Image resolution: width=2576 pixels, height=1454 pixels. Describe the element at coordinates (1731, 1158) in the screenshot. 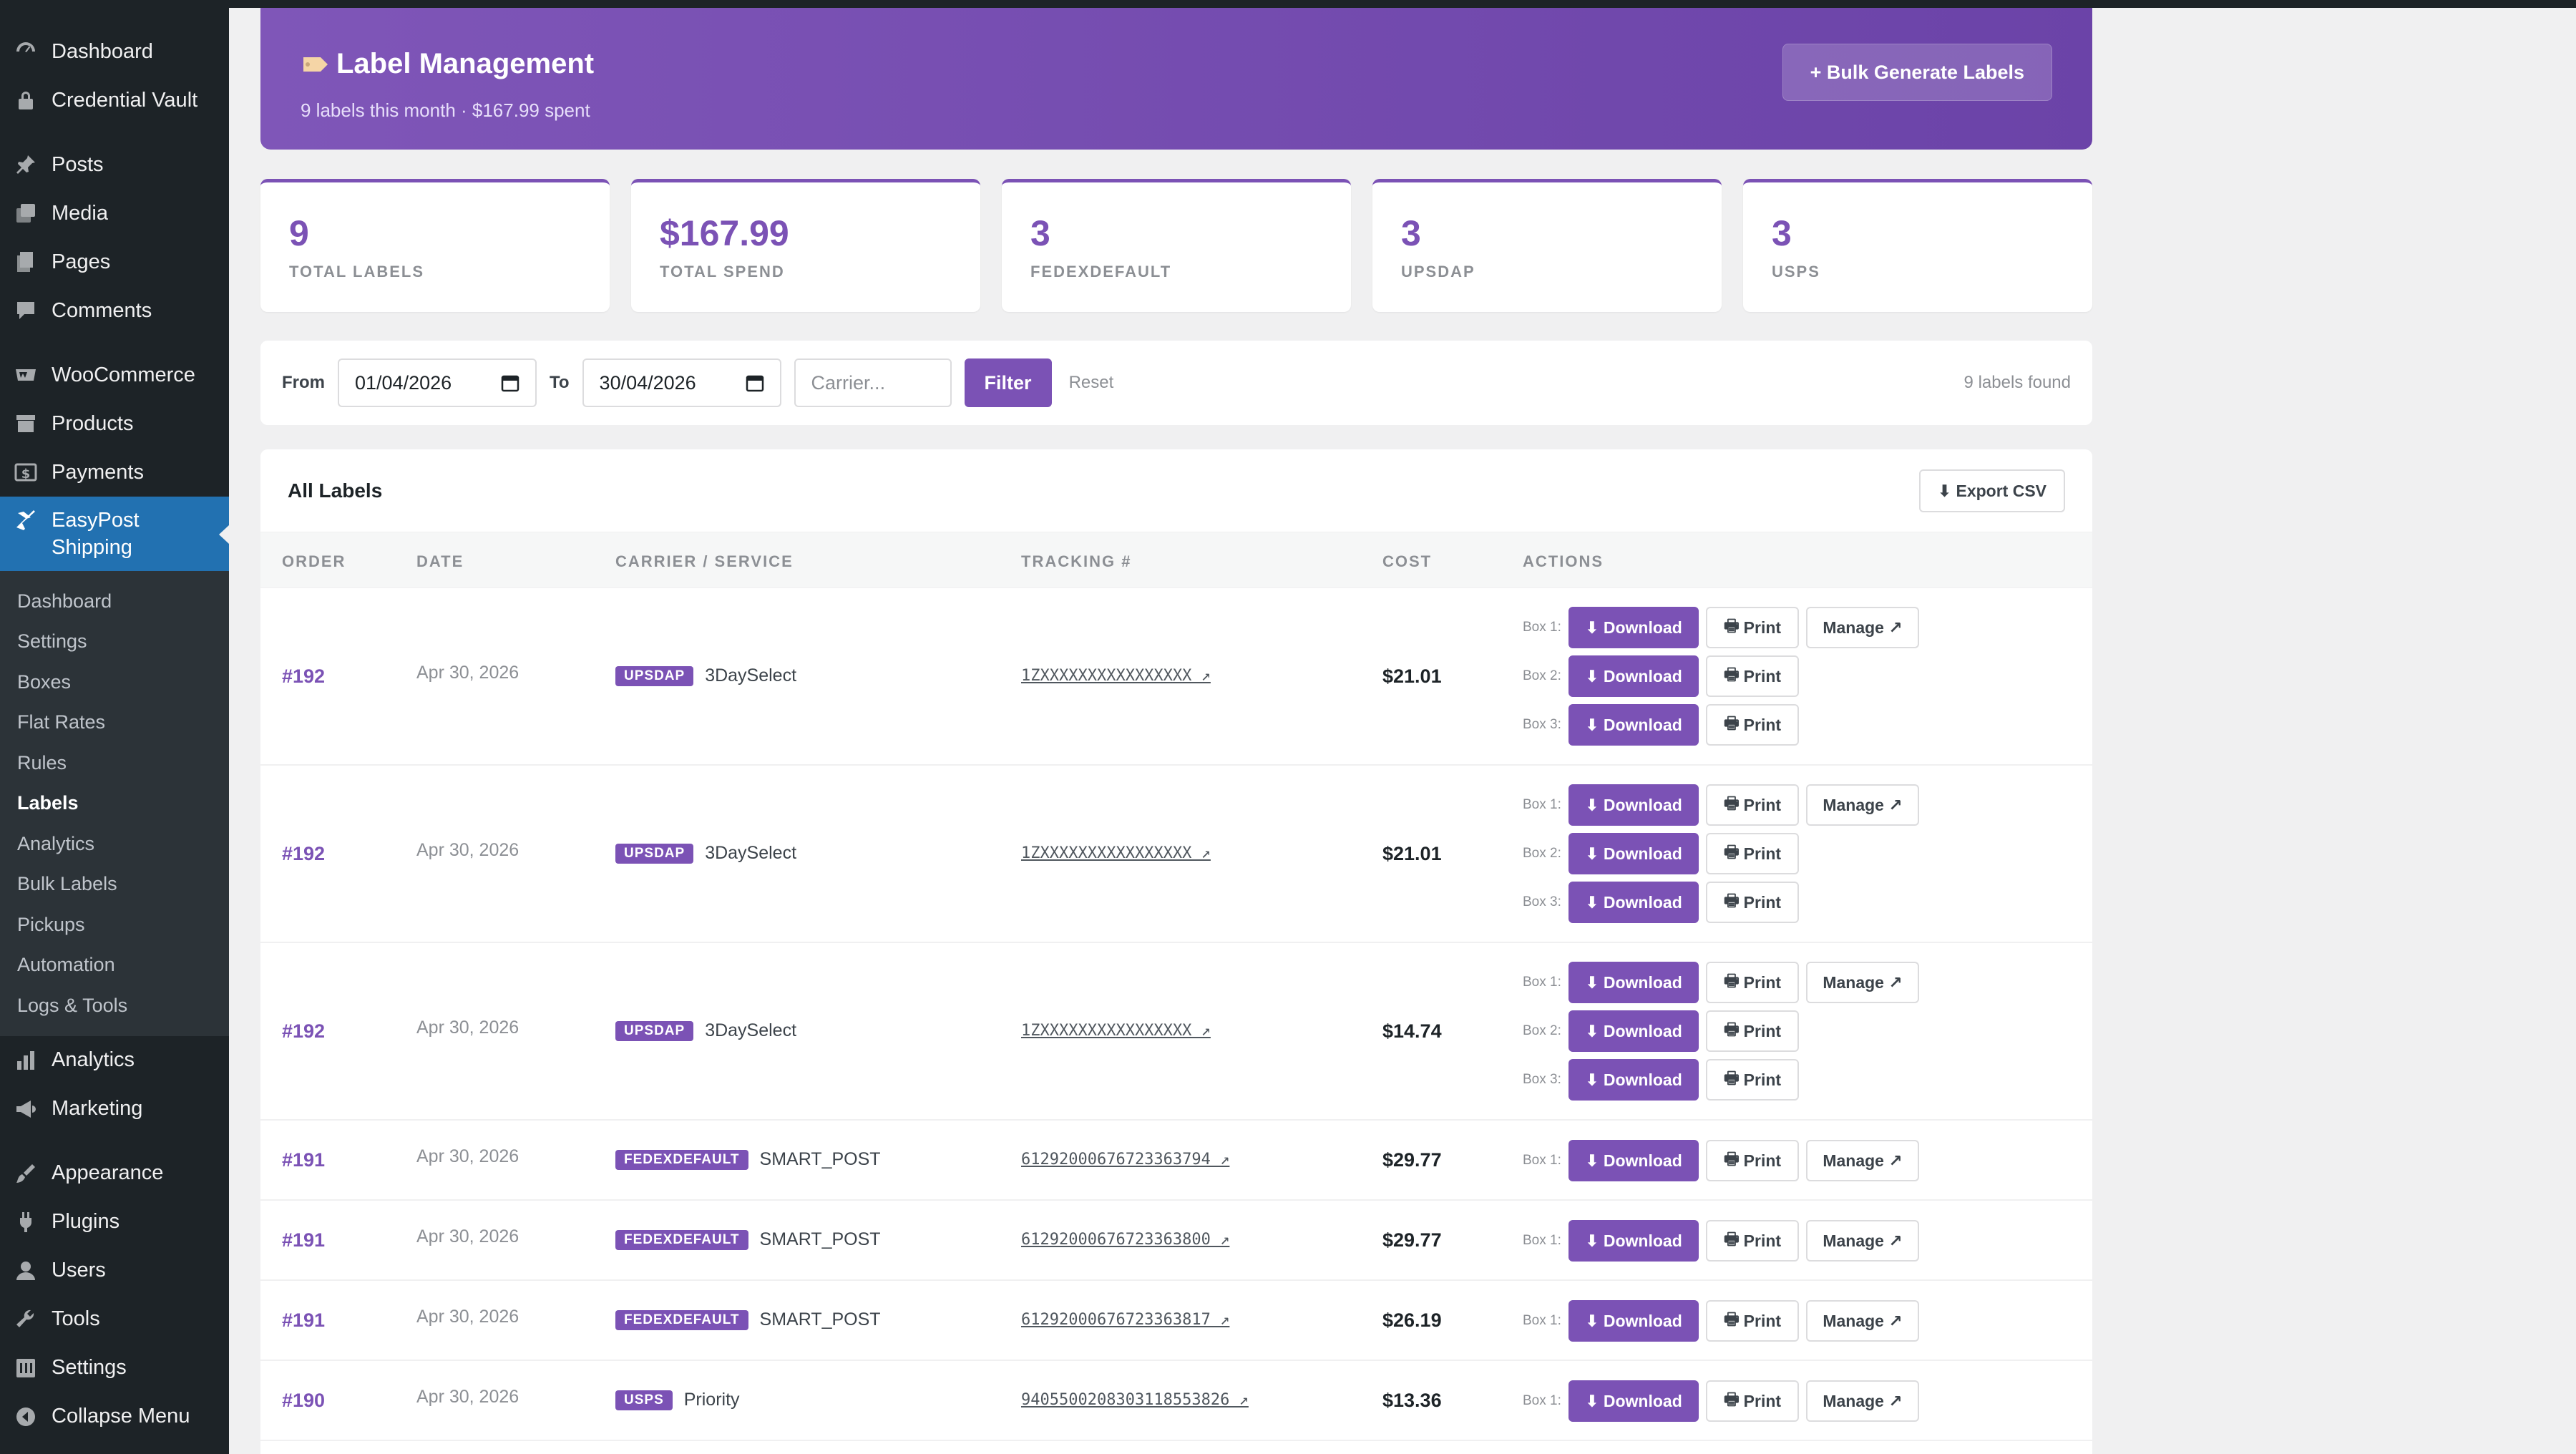

I see `printer-icon: 🖶` at that location.